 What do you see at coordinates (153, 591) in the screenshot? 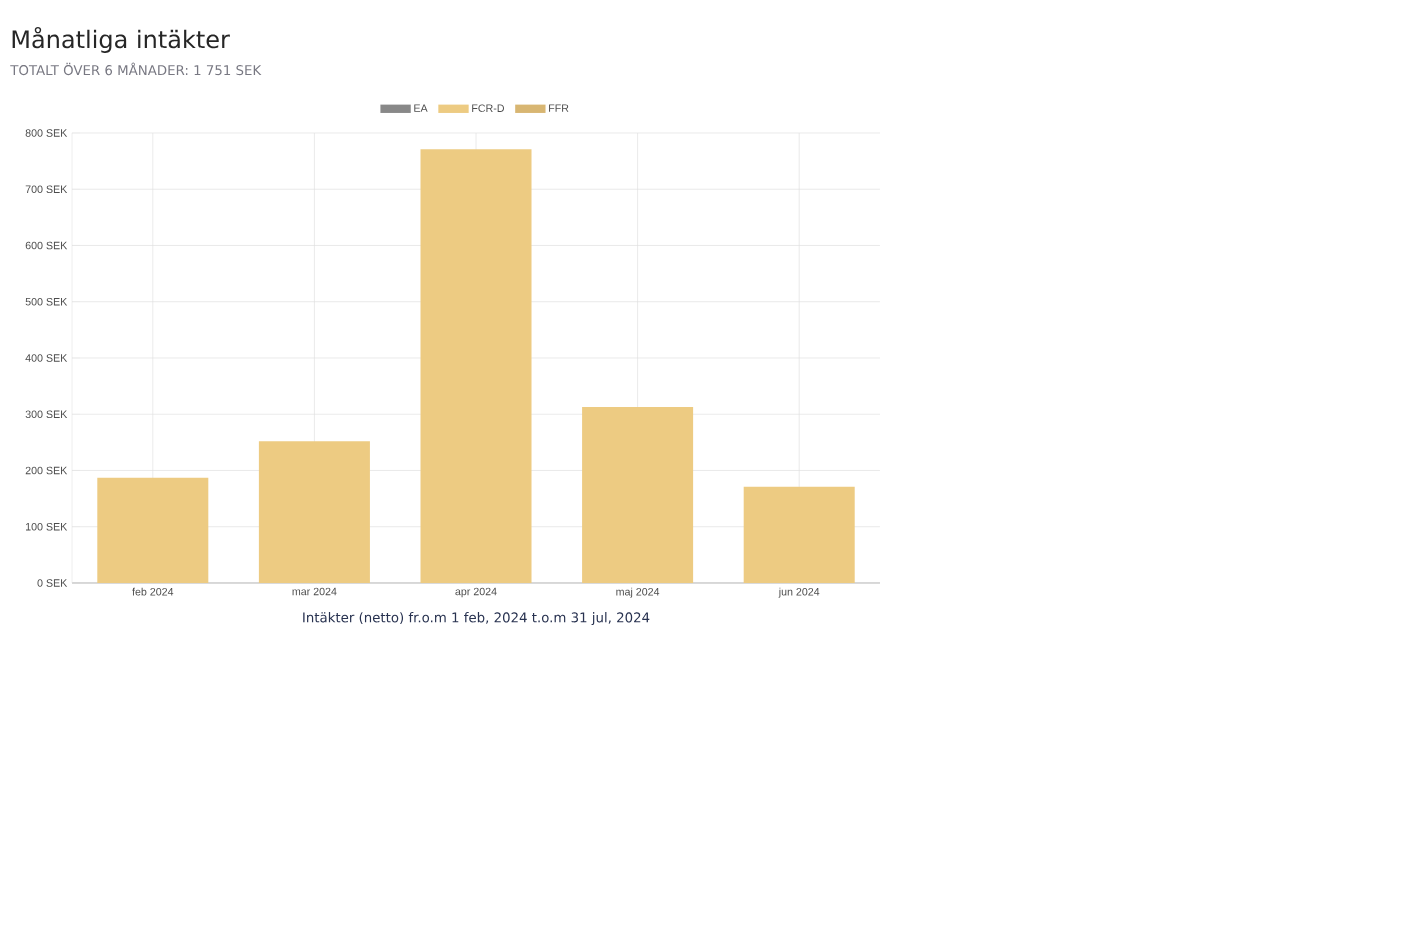
I see `x-tick-label: feb 2024` at bounding box center [153, 591].